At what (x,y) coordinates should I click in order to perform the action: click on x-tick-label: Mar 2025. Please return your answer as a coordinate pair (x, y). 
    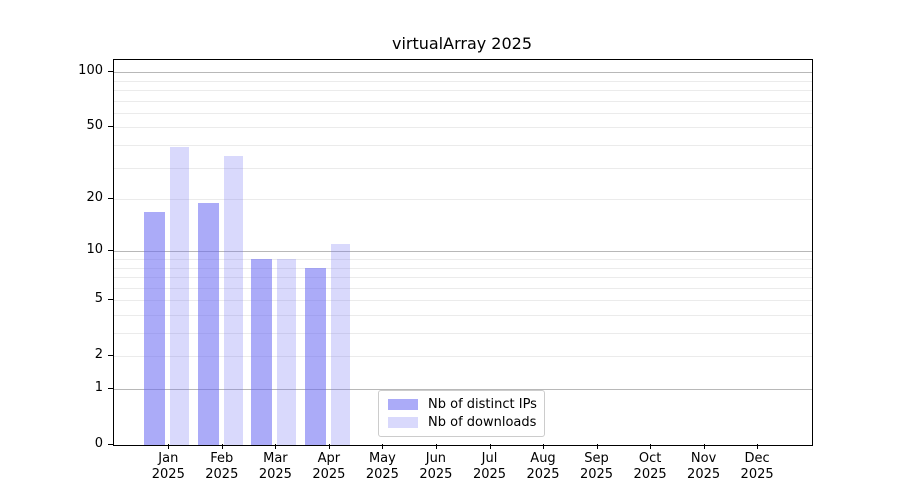
    Looking at the image, I should click on (275, 467).